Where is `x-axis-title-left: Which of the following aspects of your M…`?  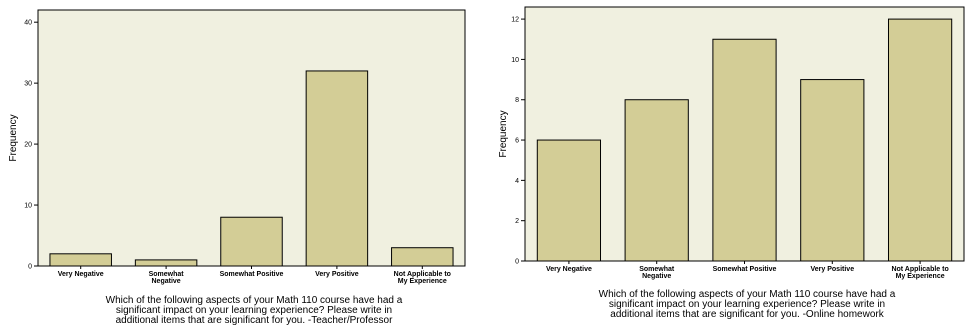 x-axis-title-left: Which of the following aspects of your M… is located at coordinates (254, 311).